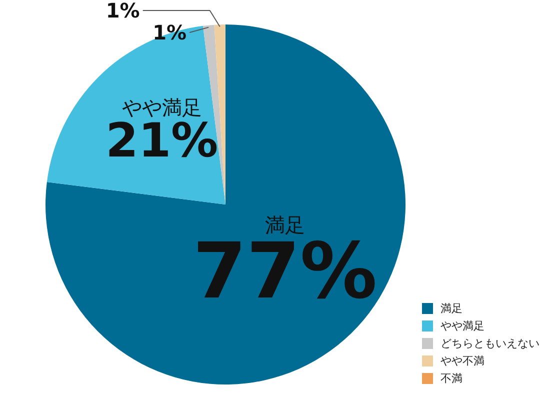 This screenshot has height=400, width=547. What do you see at coordinates (451, 378) in the screenshot?
I see `legend-label: 不満` at bounding box center [451, 378].